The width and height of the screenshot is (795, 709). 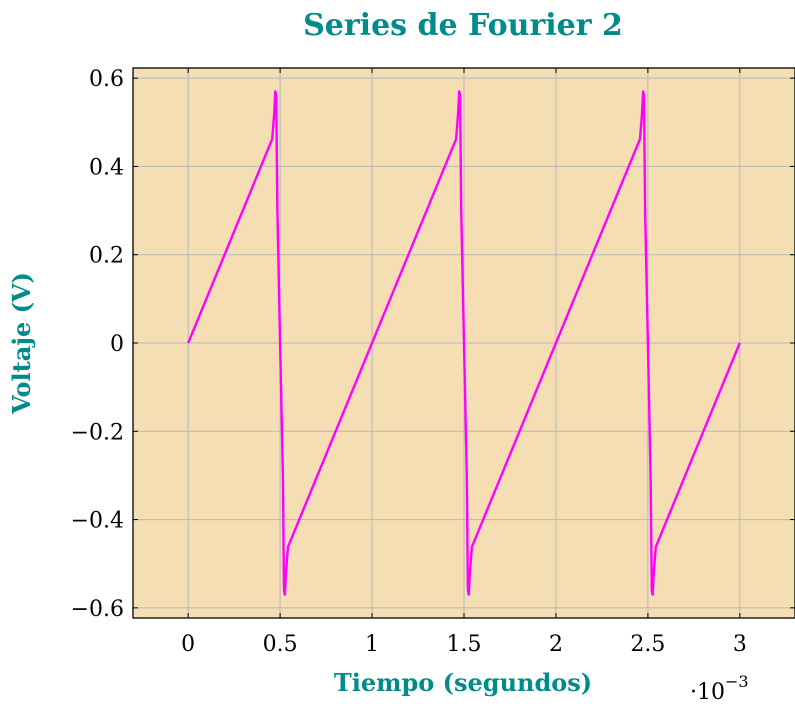 What do you see at coordinates (463, 682) in the screenshot?
I see `x-axis-label: Tiempo (segundos)` at bounding box center [463, 682].